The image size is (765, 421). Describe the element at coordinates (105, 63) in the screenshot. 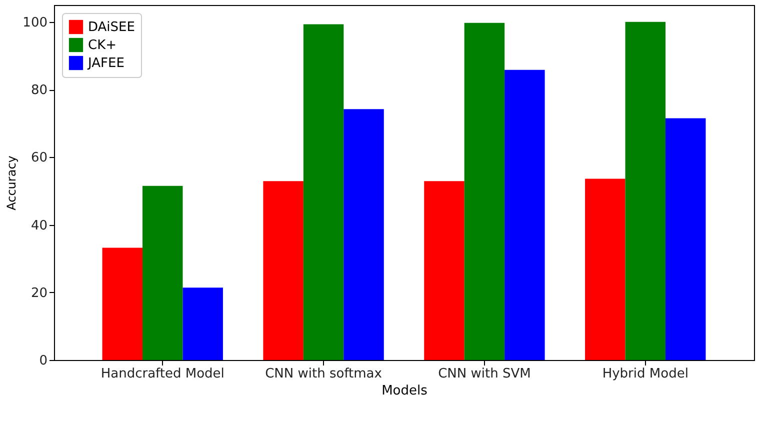

I see `legend-label: JAFEE` at that location.